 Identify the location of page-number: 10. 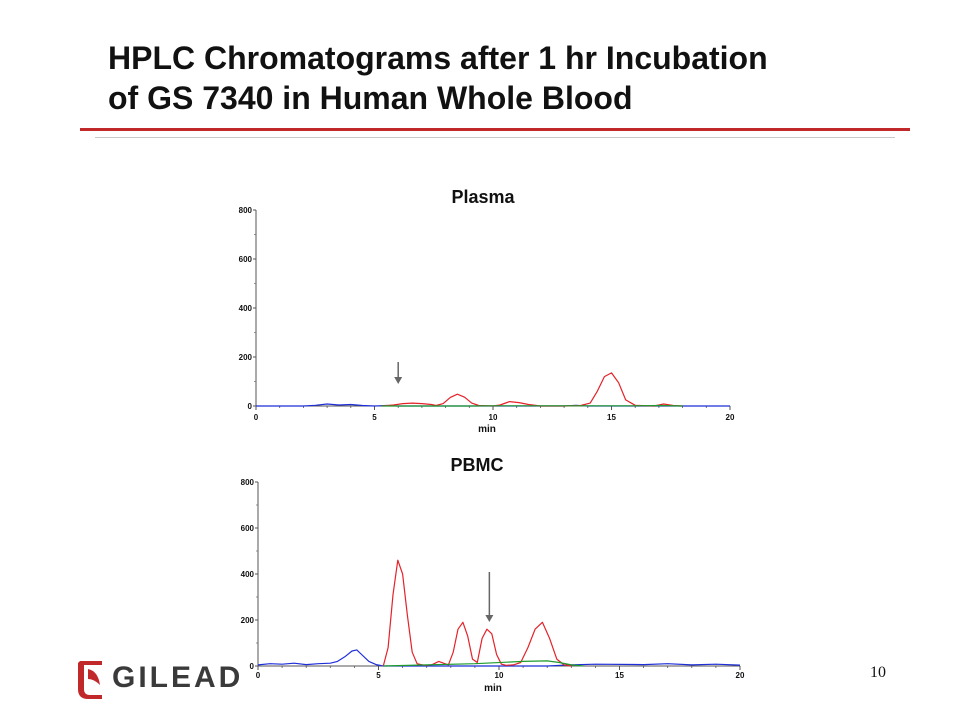
(878, 672).